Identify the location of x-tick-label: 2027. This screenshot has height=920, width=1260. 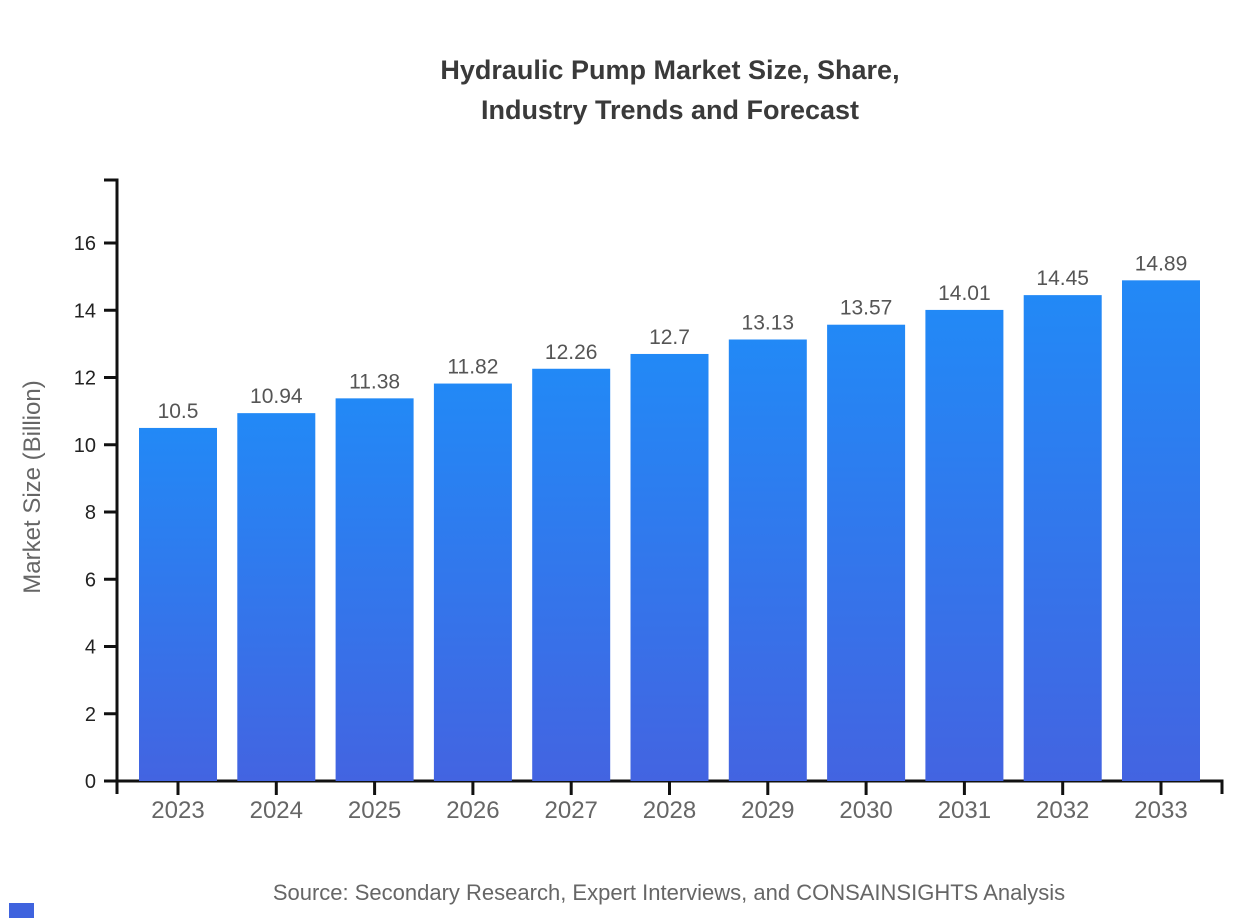
(571, 810).